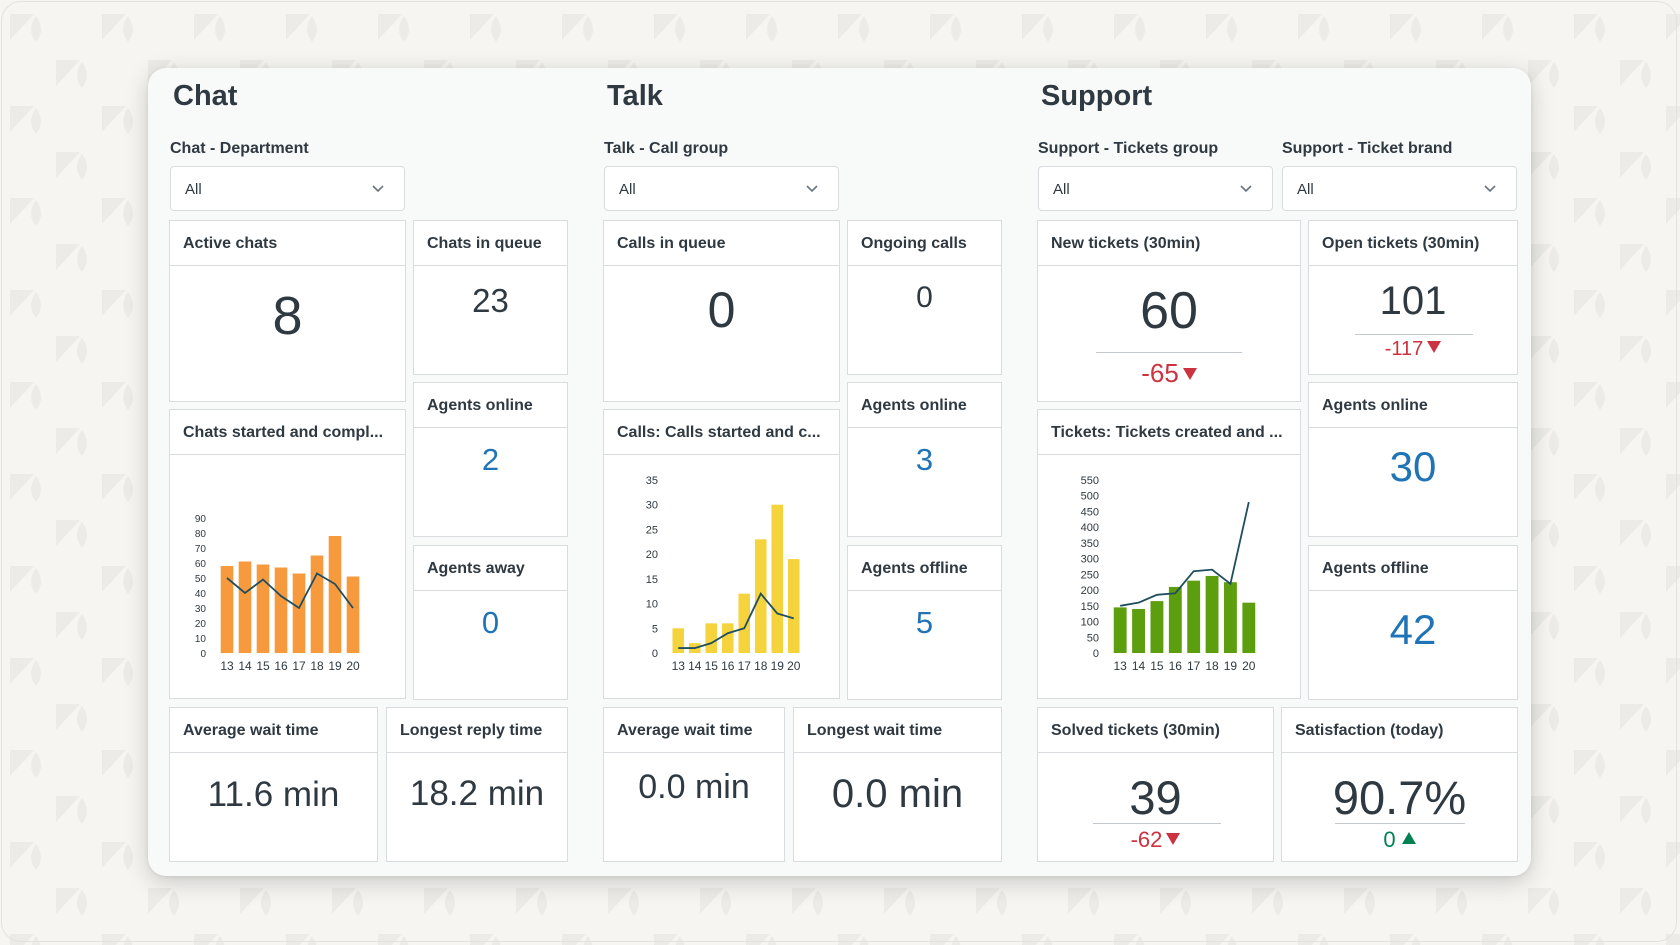  I want to click on ongoing-calls-card: Ongoing calls 0, so click(924, 297).